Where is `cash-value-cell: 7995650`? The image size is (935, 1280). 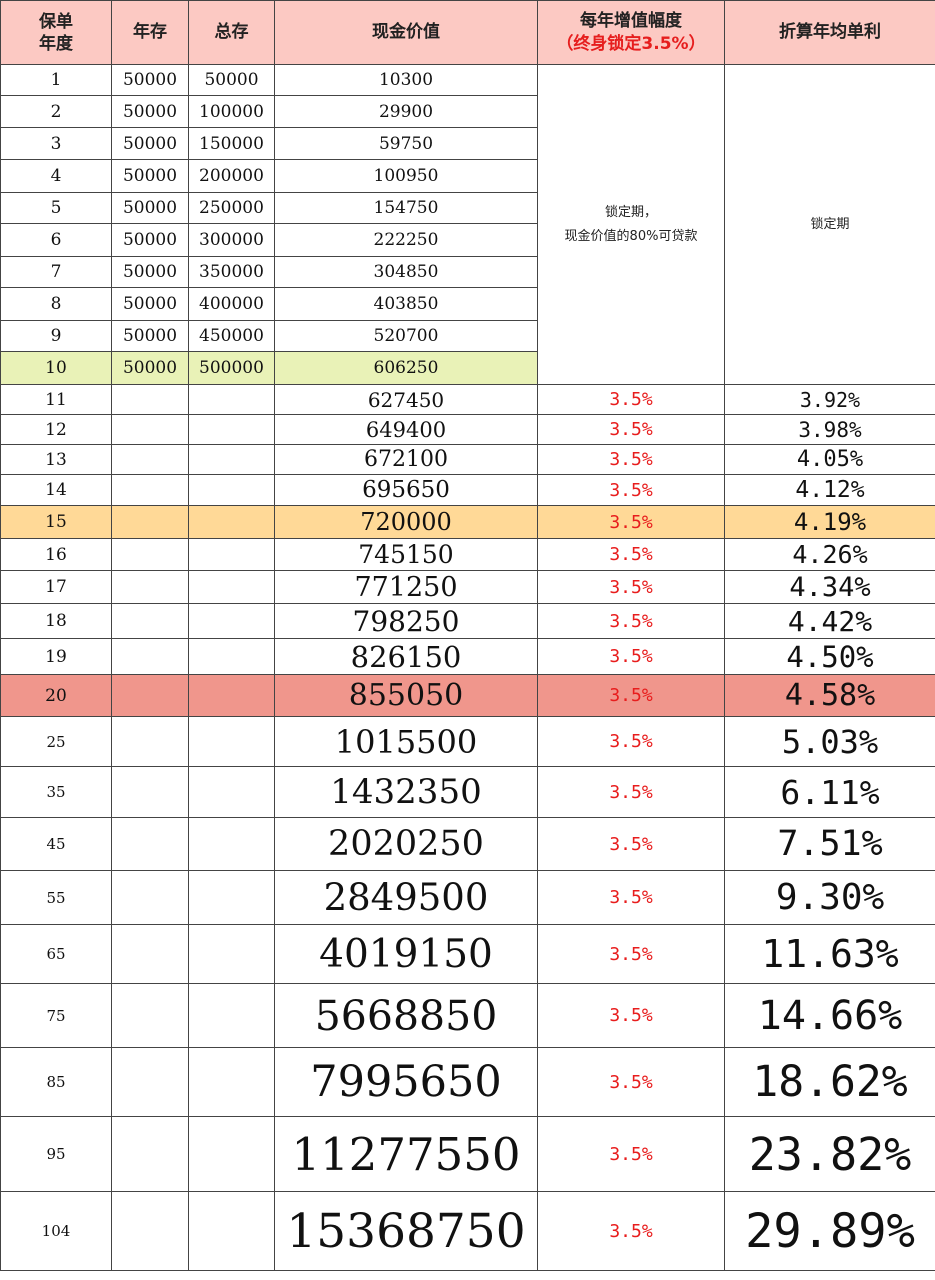
cash-value-cell: 7995650 is located at coordinates (406, 1082).